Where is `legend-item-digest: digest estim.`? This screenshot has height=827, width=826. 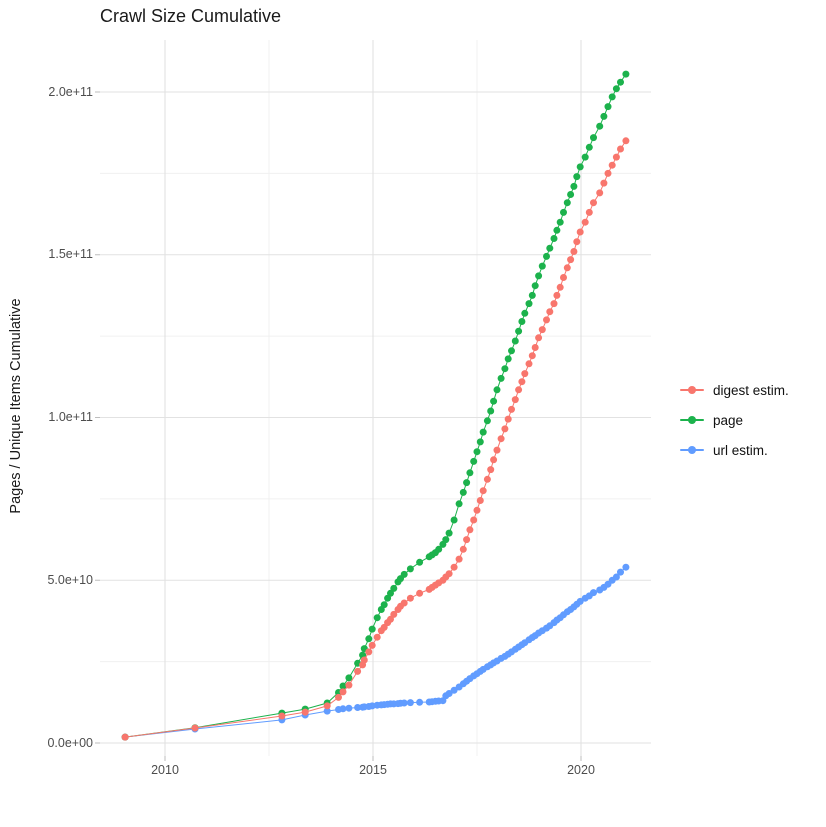 legend-item-digest: digest estim. is located at coordinates (734, 390).